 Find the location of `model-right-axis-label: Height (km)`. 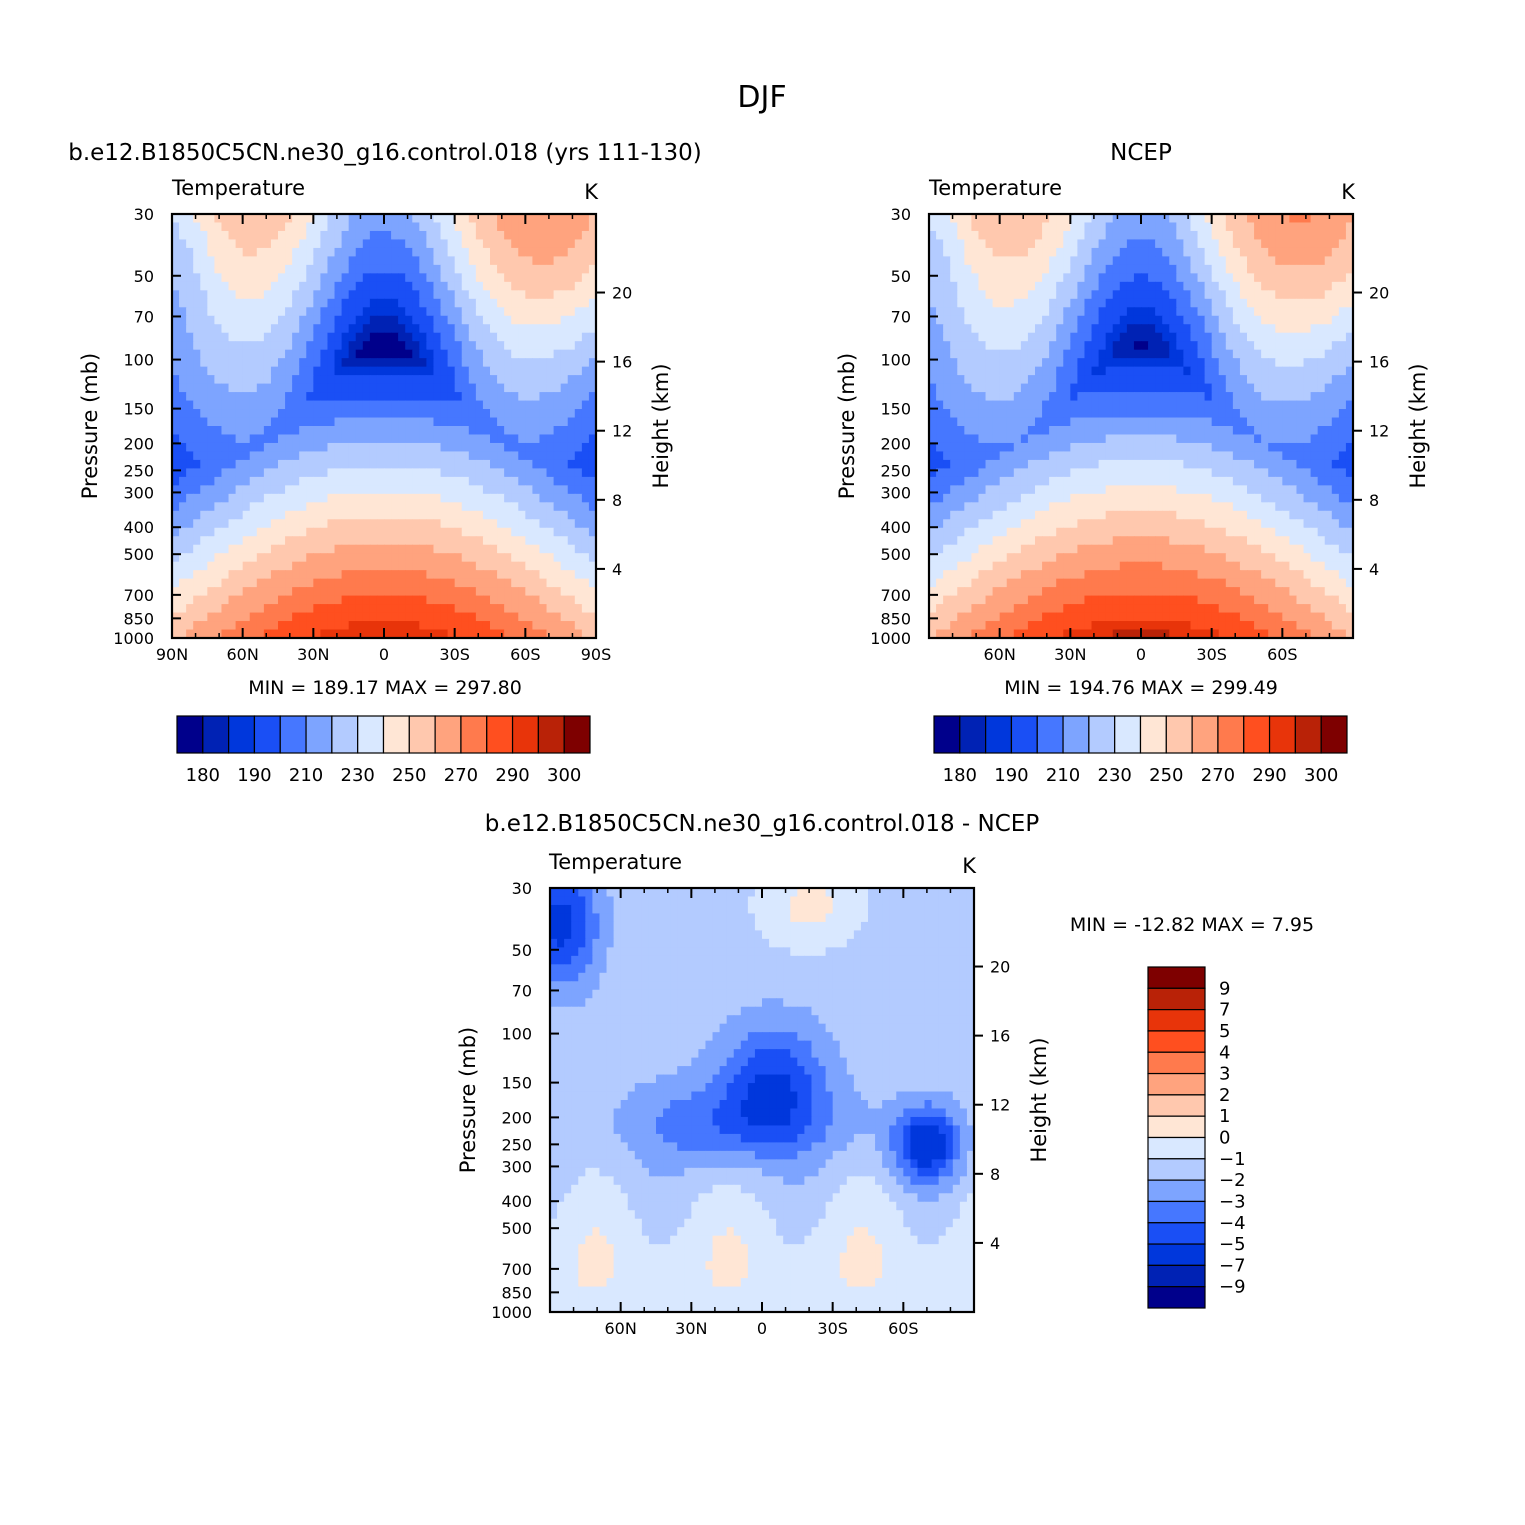

model-right-axis-label: Height (km) is located at coordinates (661, 425).